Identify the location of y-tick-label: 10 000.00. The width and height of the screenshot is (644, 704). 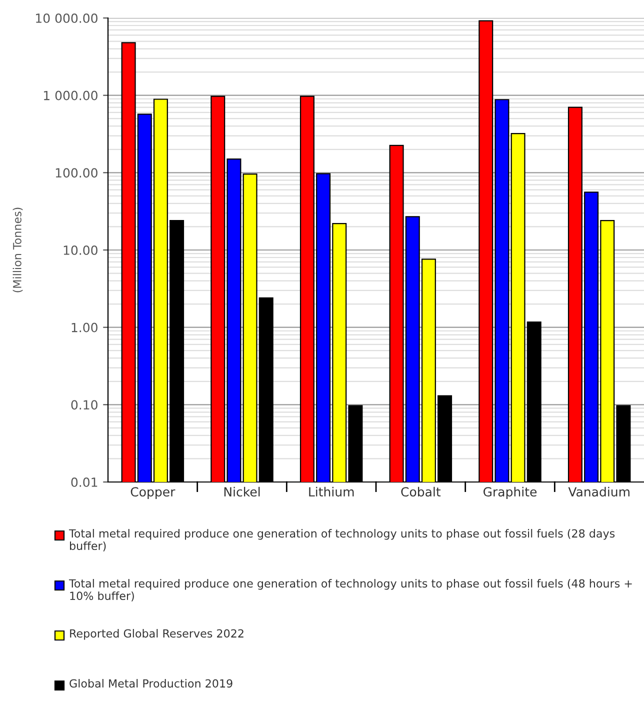
(67, 18).